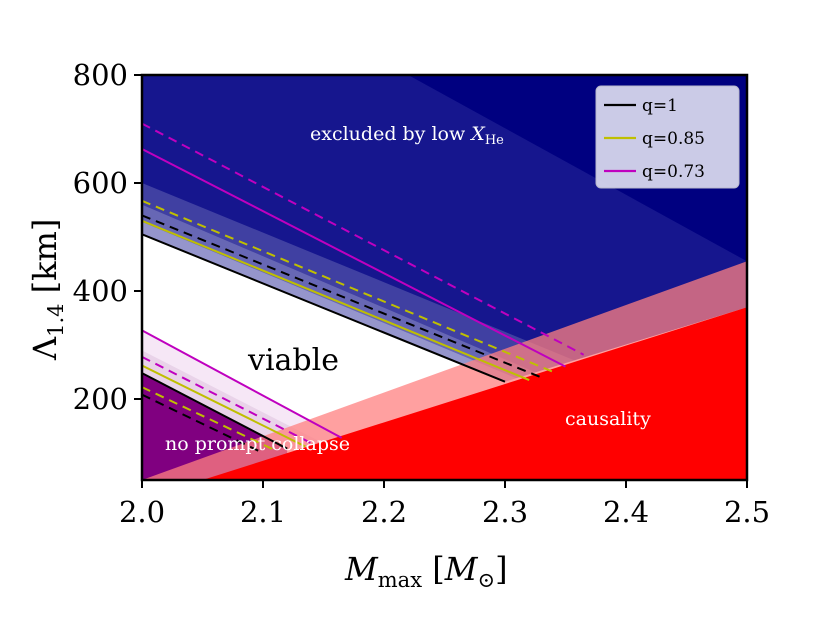 The image size is (830, 623). I want to click on legend-label-q085: q=0.85, so click(673, 139).